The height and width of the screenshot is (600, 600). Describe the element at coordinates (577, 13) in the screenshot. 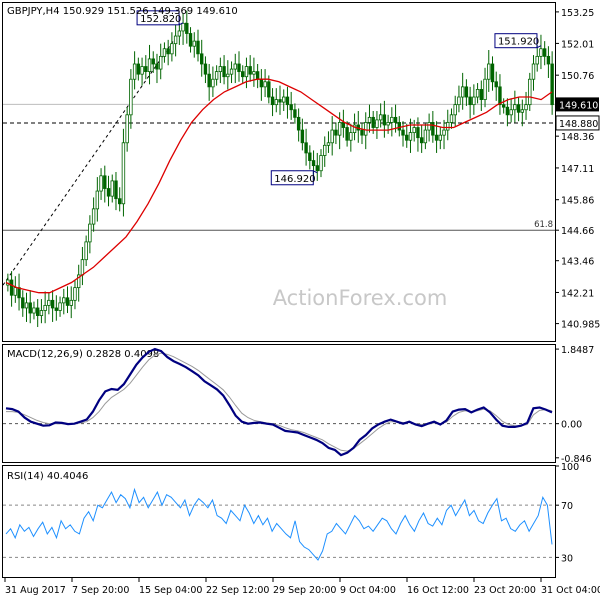

I see `price-tick-label: 153.25` at that location.